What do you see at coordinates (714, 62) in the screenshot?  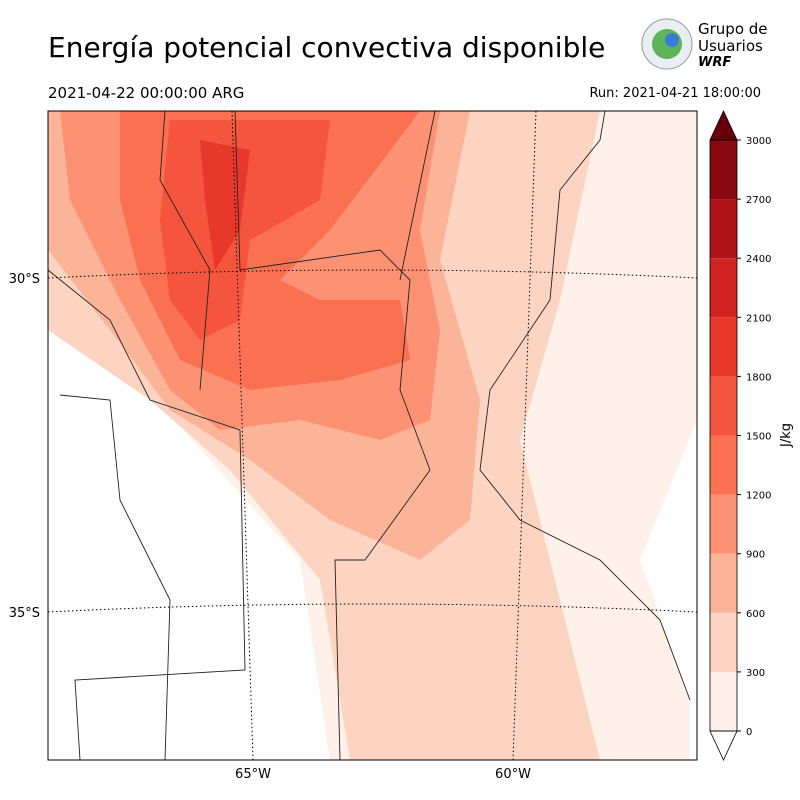 I see `logo-text: WRF` at bounding box center [714, 62].